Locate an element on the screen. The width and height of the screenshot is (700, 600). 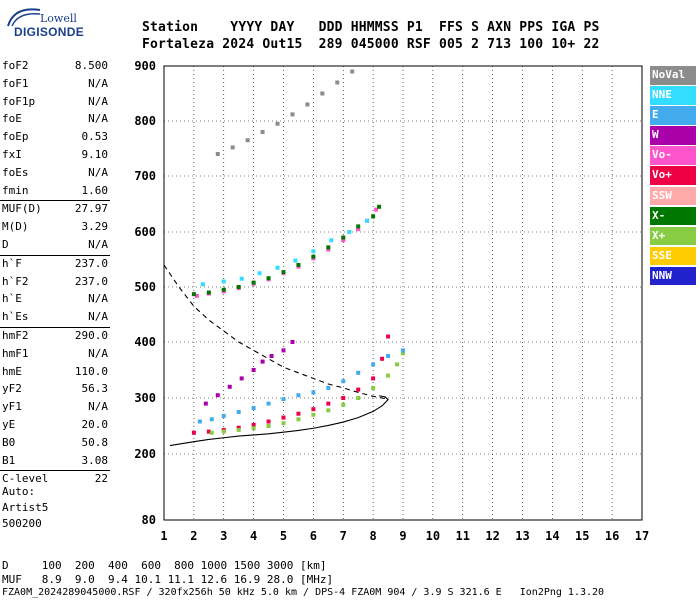
model-curve-dashed is located at coordinates (276, 332).